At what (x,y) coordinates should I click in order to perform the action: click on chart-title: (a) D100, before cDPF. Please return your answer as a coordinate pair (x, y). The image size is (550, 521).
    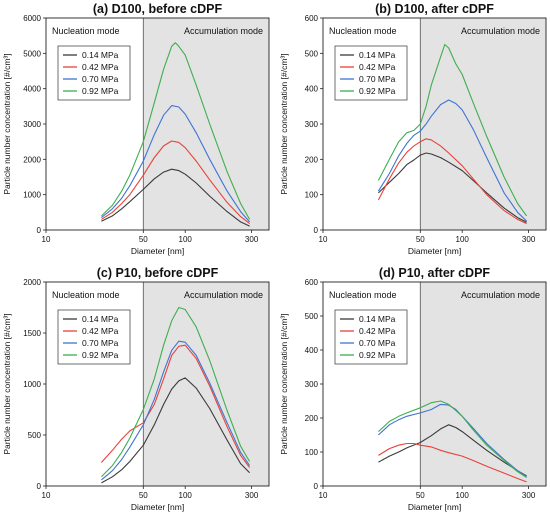
    Looking at the image, I should click on (158, 9).